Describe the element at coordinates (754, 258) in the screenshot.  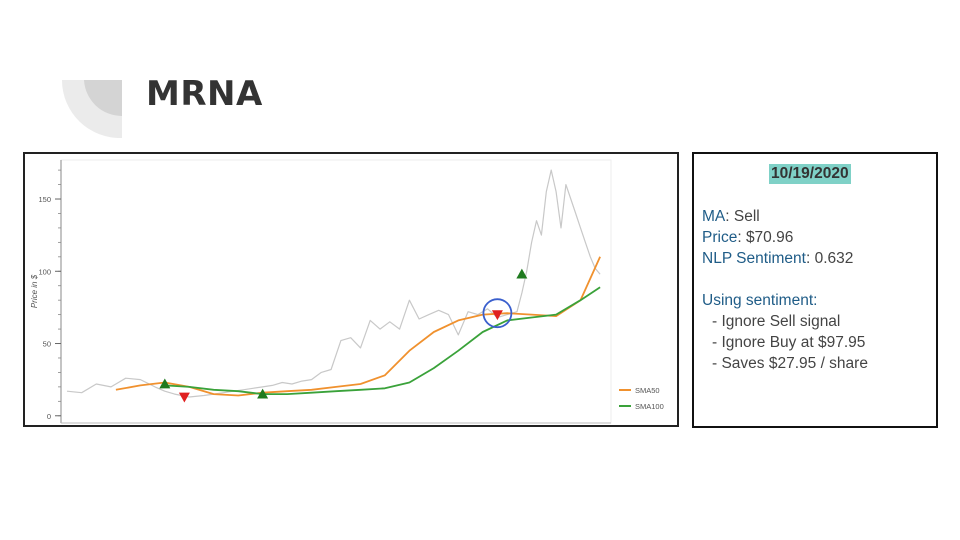
I see `nlp-label: NLP Sentiment` at that location.